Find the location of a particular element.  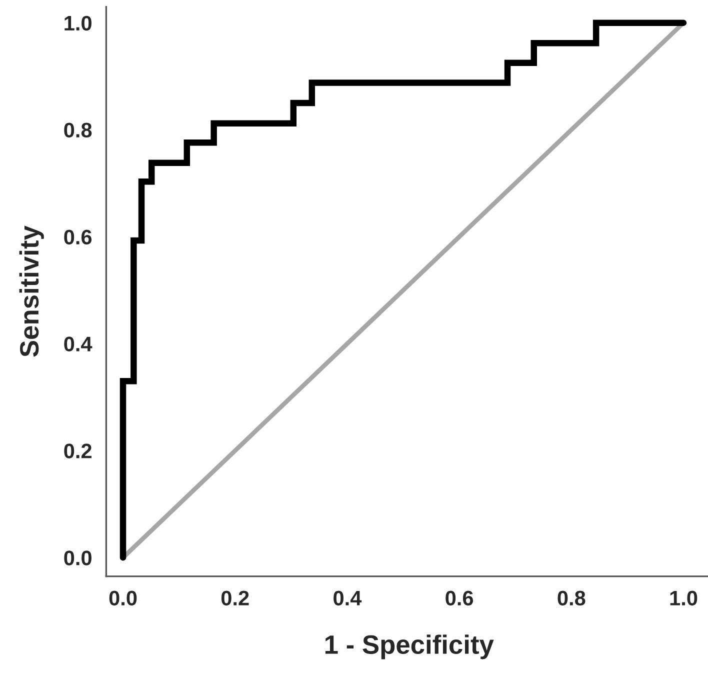

x-tick-label: 0.0 is located at coordinates (123, 598).